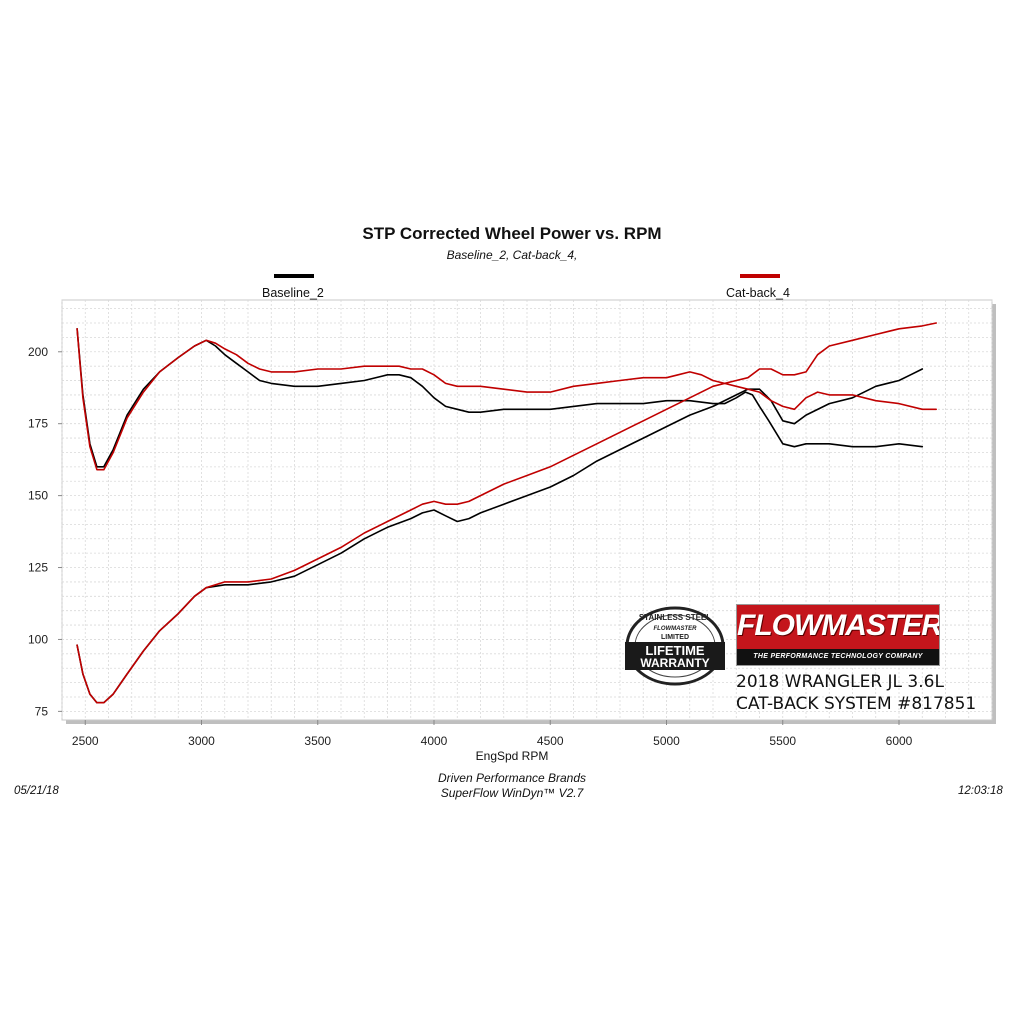 The width and height of the screenshot is (1024, 1024). I want to click on x-tick-label: 5000, so click(666, 741).